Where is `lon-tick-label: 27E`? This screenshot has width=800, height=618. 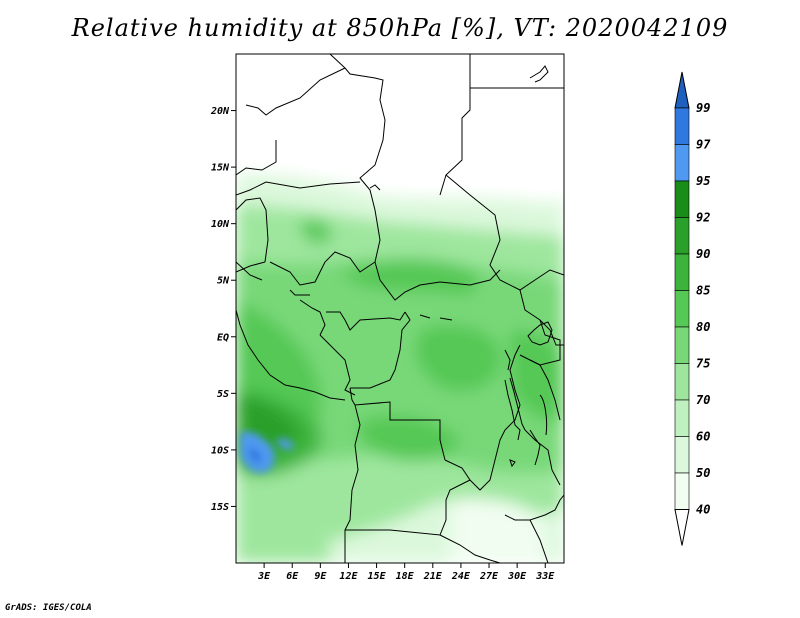
lon-tick-label: 27E is located at coordinates (489, 576).